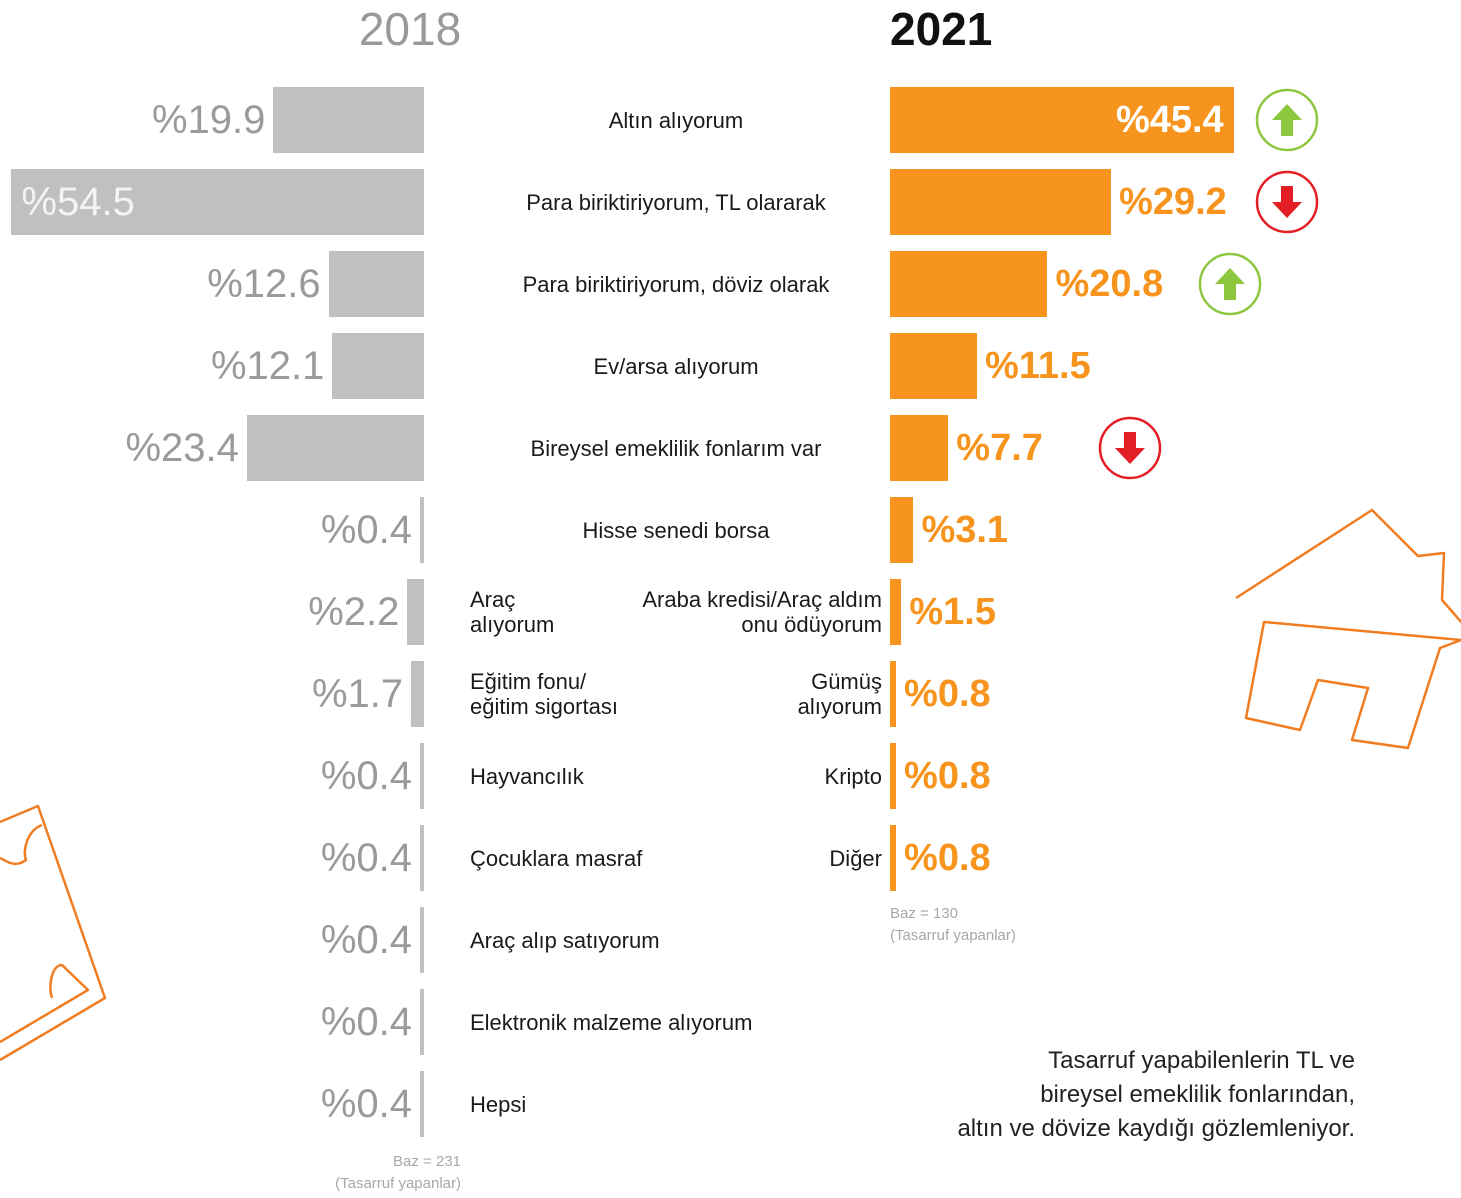 This screenshot has width=1461, height=1198. What do you see at coordinates (556, 858) in the screenshot?
I see `category-label: Çocuklara masraf` at bounding box center [556, 858].